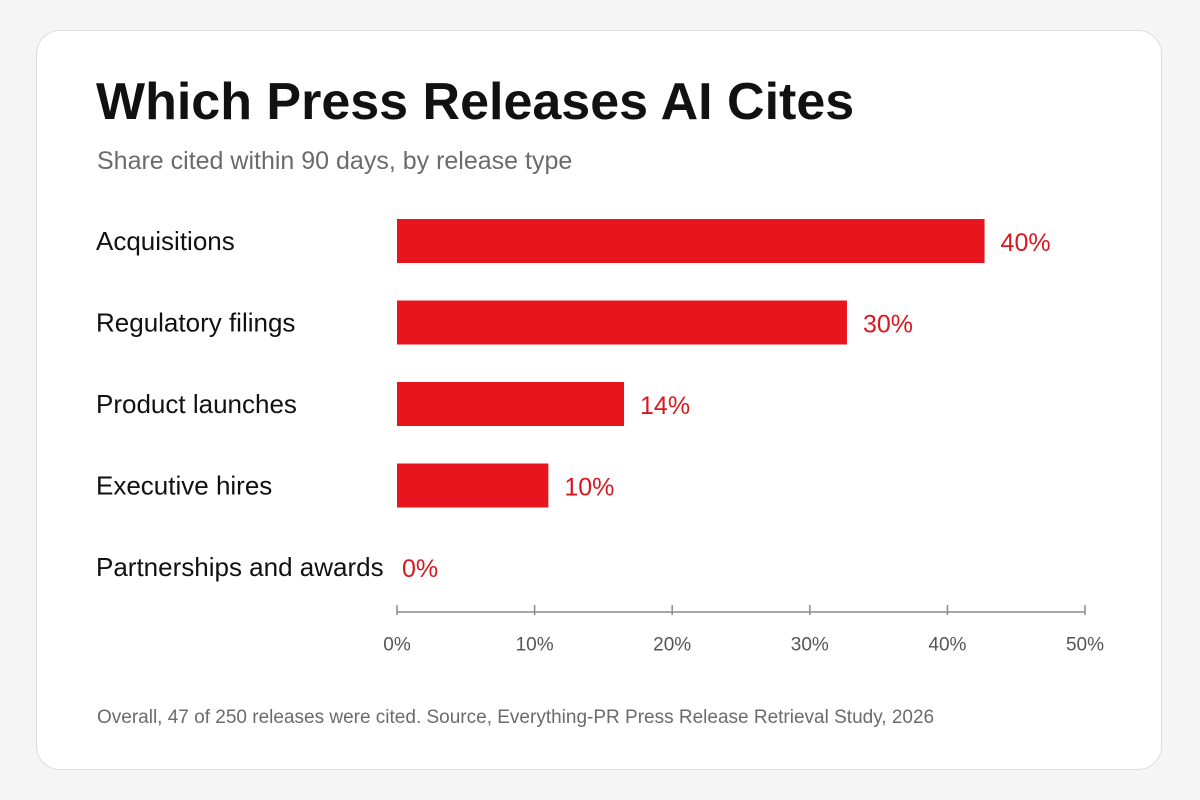 The height and width of the screenshot is (800, 1200). What do you see at coordinates (947, 645) in the screenshot?
I see `x-tick-label: 40%` at bounding box center [947, 645].